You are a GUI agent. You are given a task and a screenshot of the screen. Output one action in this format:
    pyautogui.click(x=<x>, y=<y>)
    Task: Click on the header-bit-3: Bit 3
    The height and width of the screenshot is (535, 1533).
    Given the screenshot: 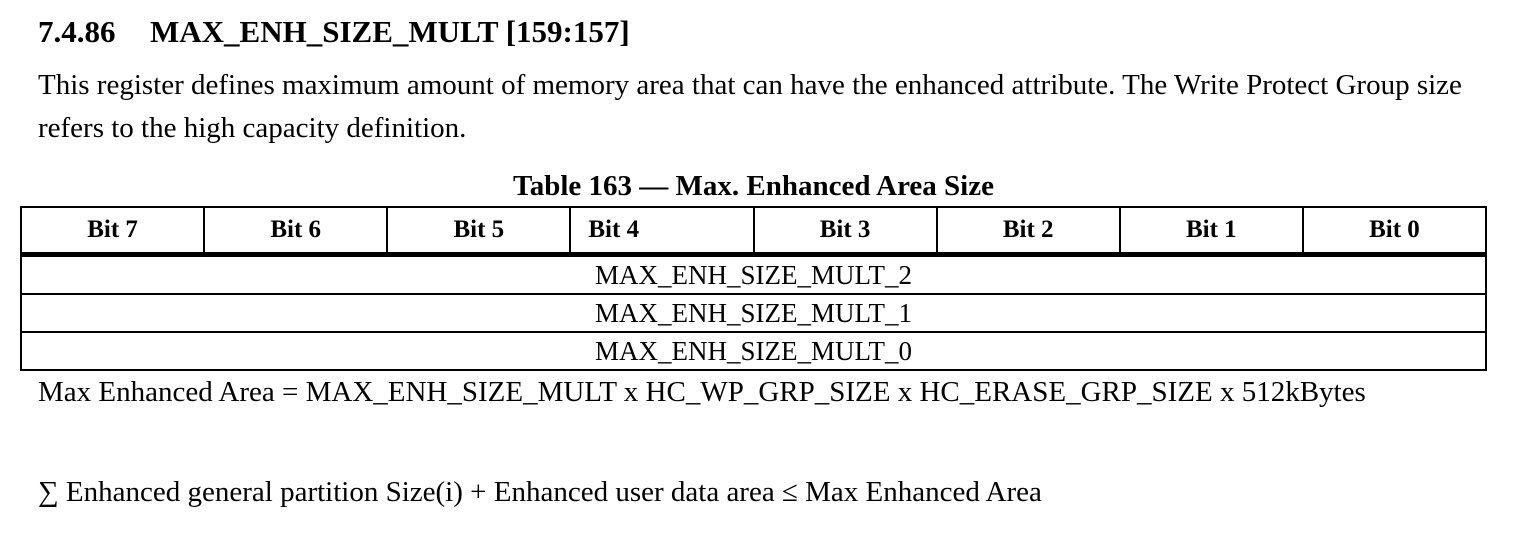 What is the action you would take?
    pyautogui.click(x=845, y=231)
    